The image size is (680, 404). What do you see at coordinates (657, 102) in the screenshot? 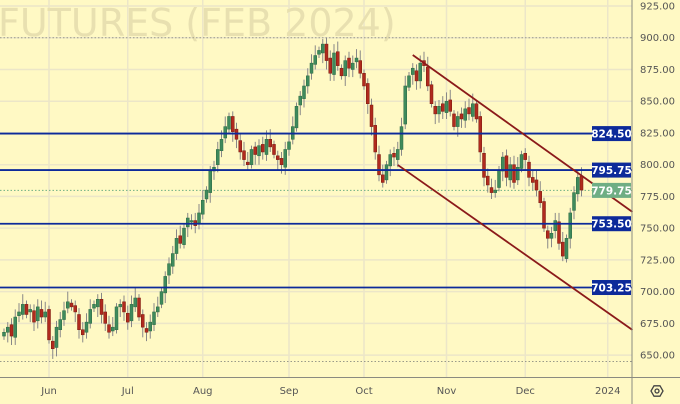
I see `price-tick-label: 850.00` at bounding box center [657, 102].